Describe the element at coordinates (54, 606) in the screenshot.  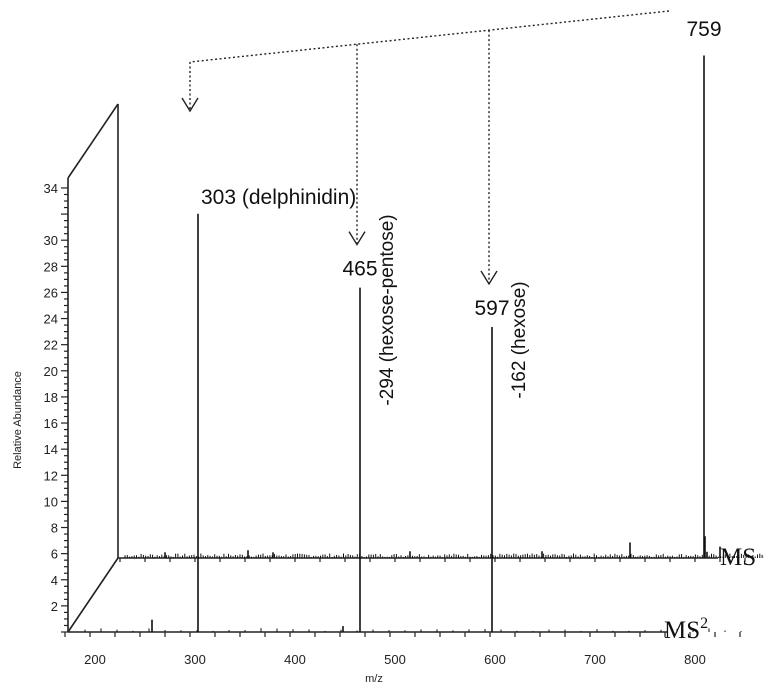
I see `y-tick-label: 2` at that location.